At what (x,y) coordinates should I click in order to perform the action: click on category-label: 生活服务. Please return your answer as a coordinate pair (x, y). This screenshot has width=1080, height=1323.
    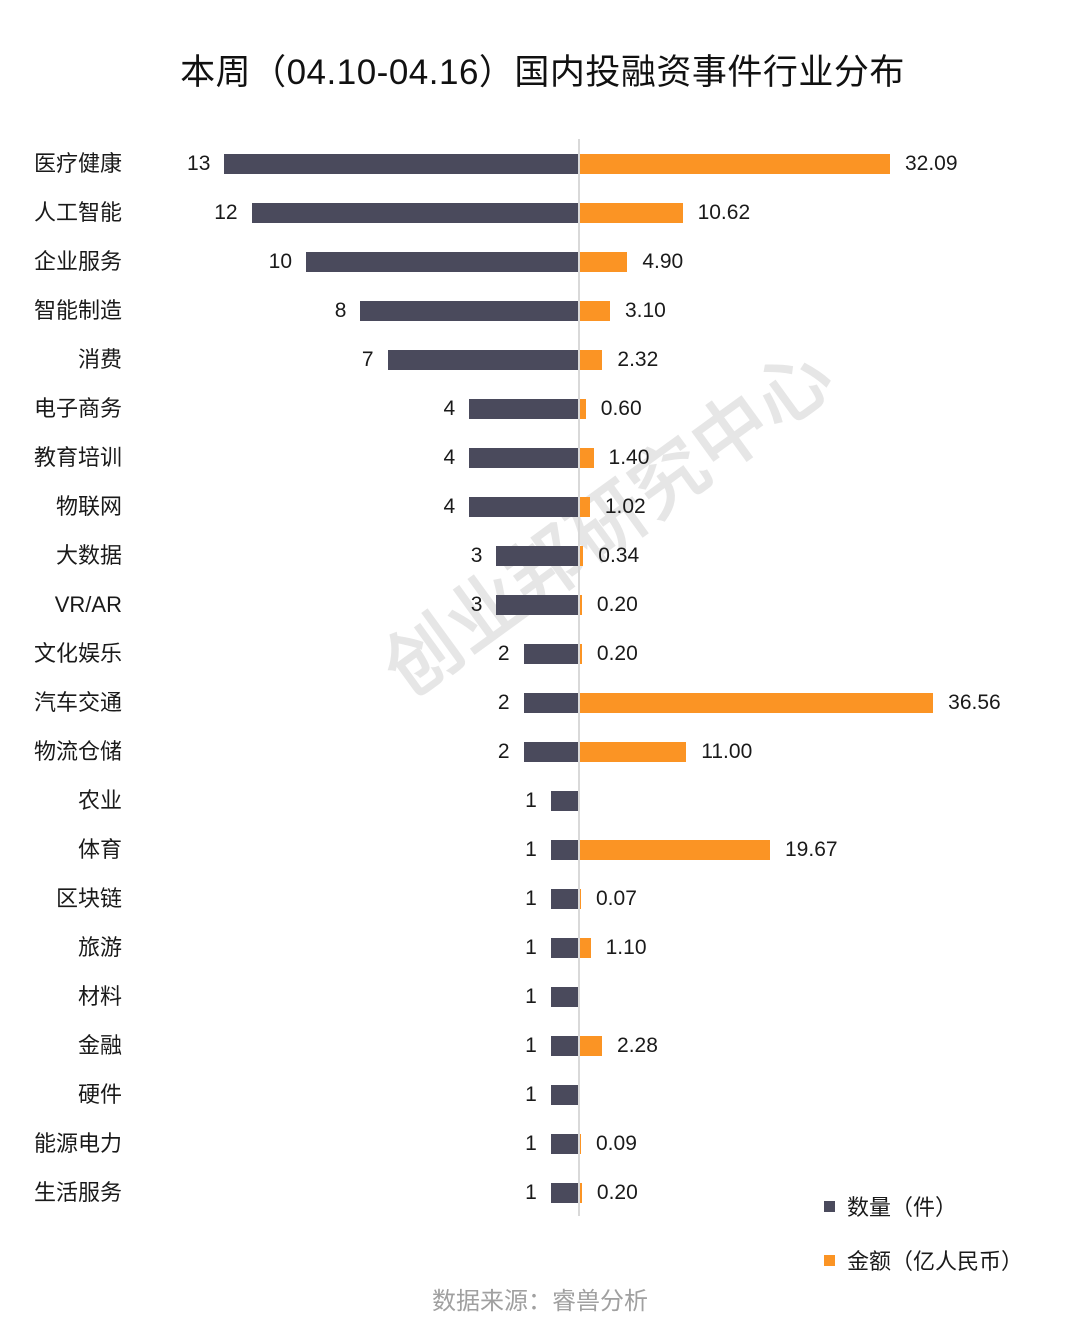
    Looking at the image, I should click on (77, 1192).